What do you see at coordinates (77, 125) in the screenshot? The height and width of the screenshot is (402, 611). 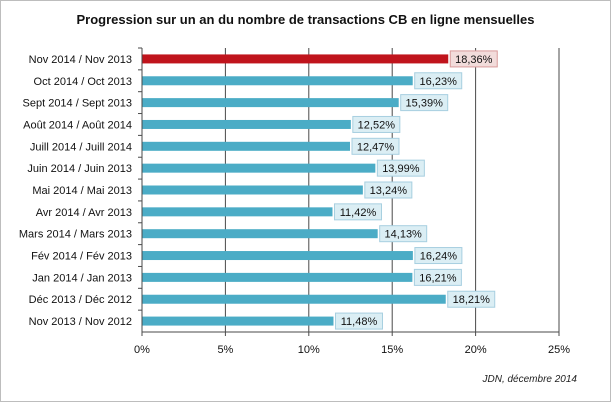 I see `category-label: Août 2014 / Août 2014` at bounding box center [77, 125].